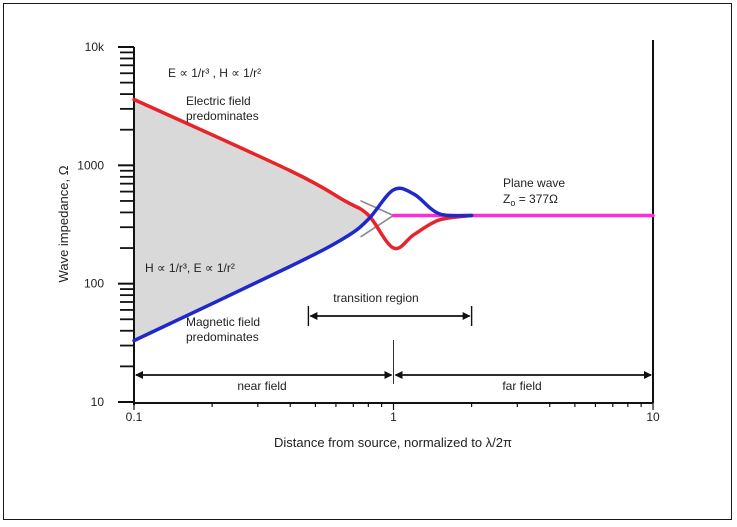 This screenshot has width=737, height=527. Describe the element at coordinates (375, 298) in the screenshot. I see `transition-region-label: transition region` at that location.